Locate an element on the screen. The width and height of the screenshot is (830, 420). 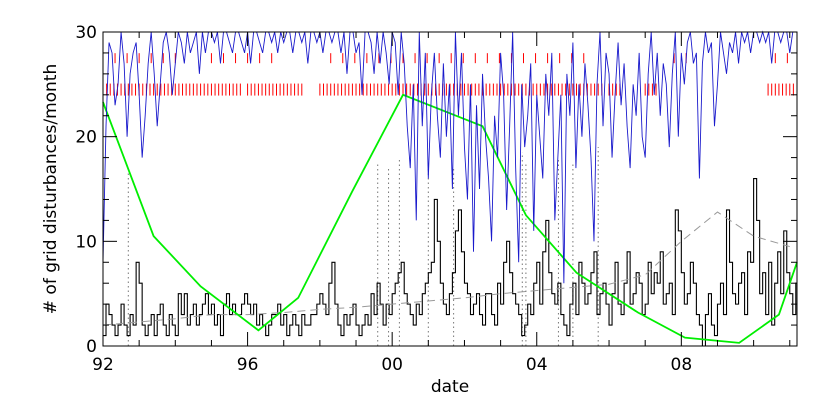
x-tick-label: 04 is located at coordinates (537, 365).